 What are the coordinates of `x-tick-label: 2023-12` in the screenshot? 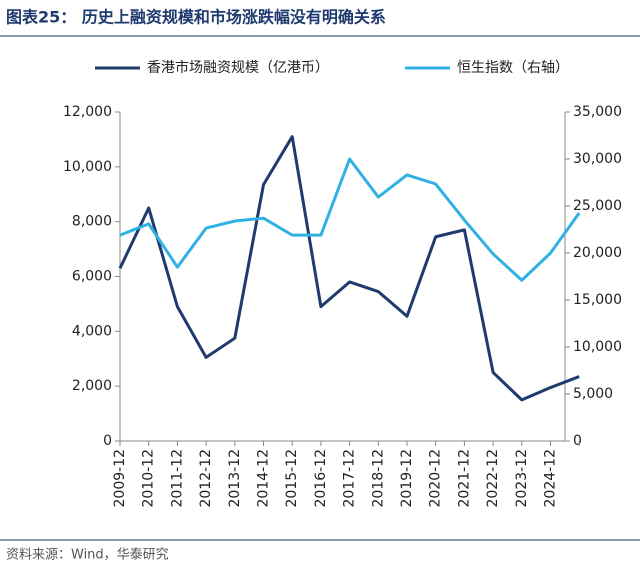 It's located at (522, 478).